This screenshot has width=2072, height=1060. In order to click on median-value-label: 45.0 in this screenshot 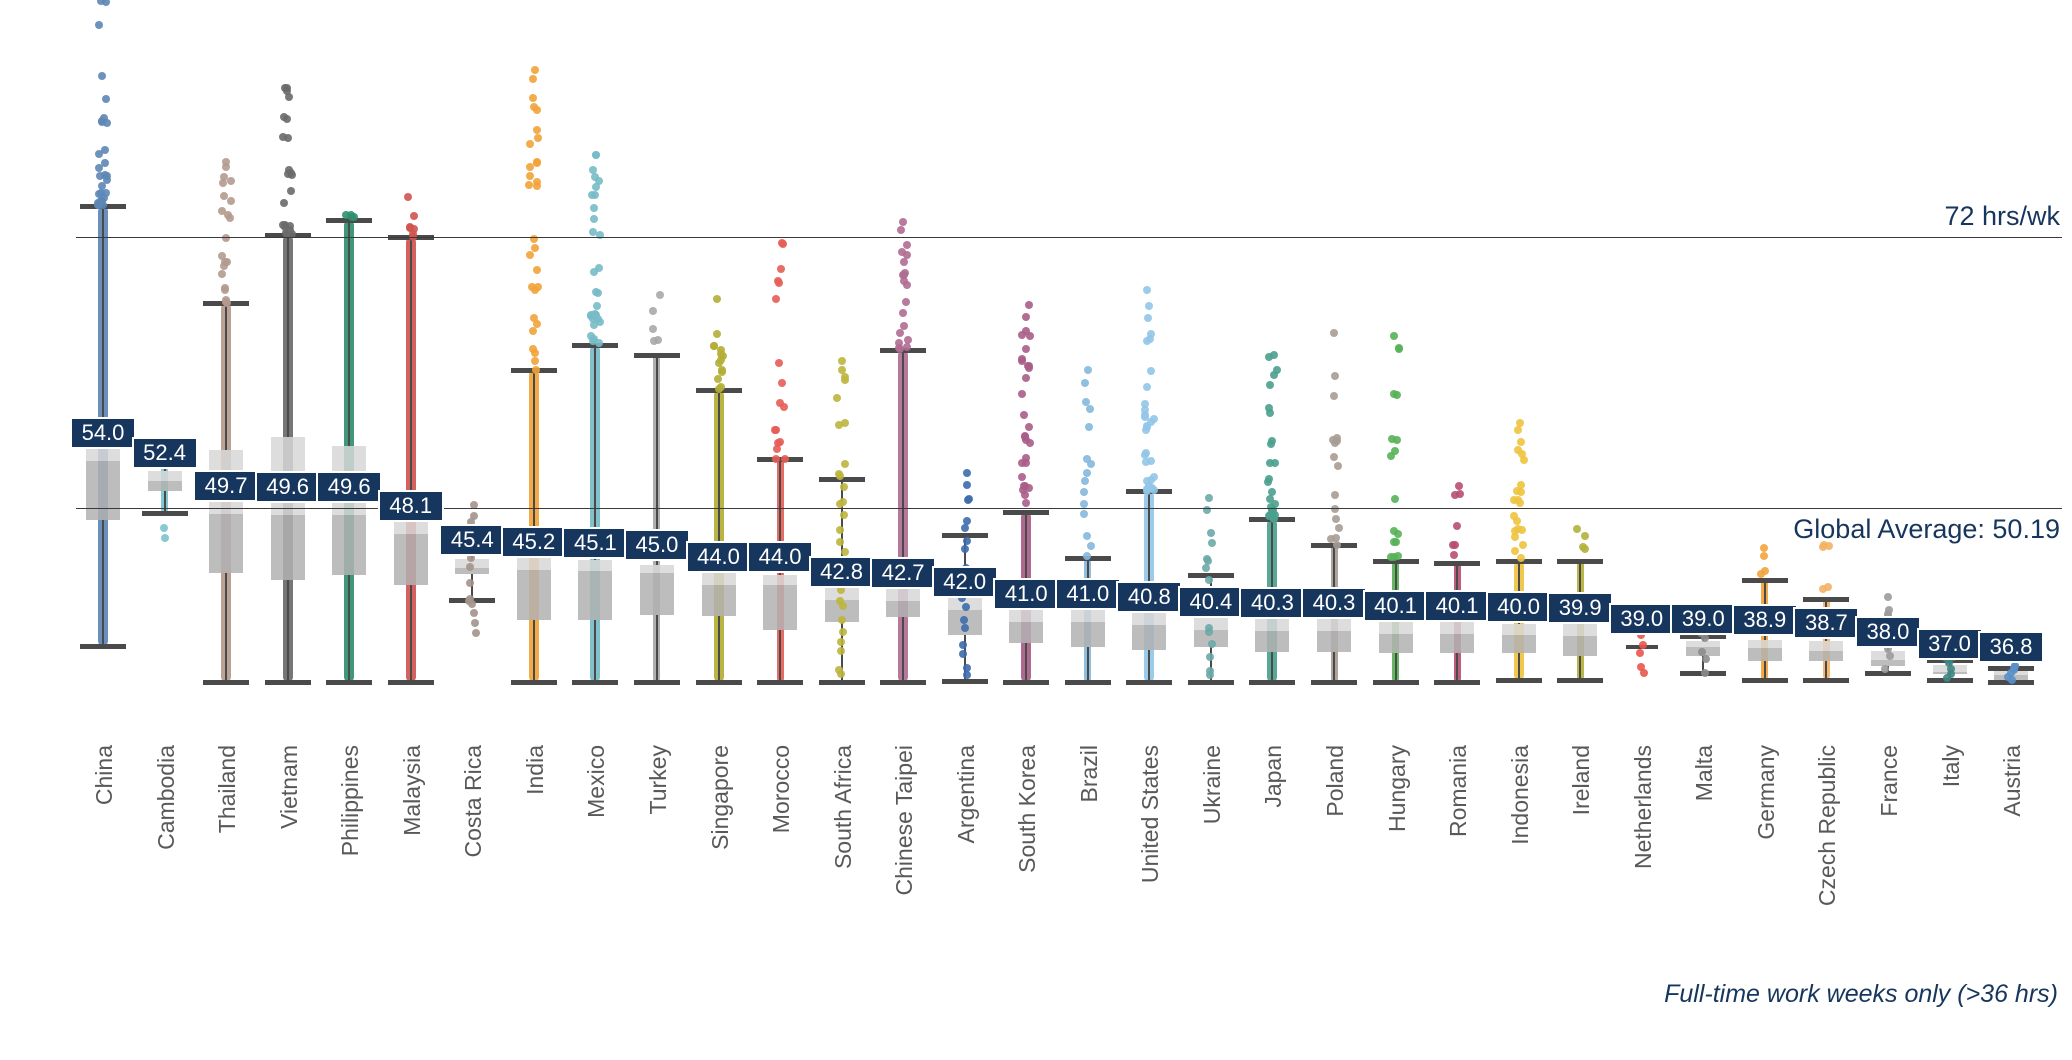, I will do `click(656, 544)`.